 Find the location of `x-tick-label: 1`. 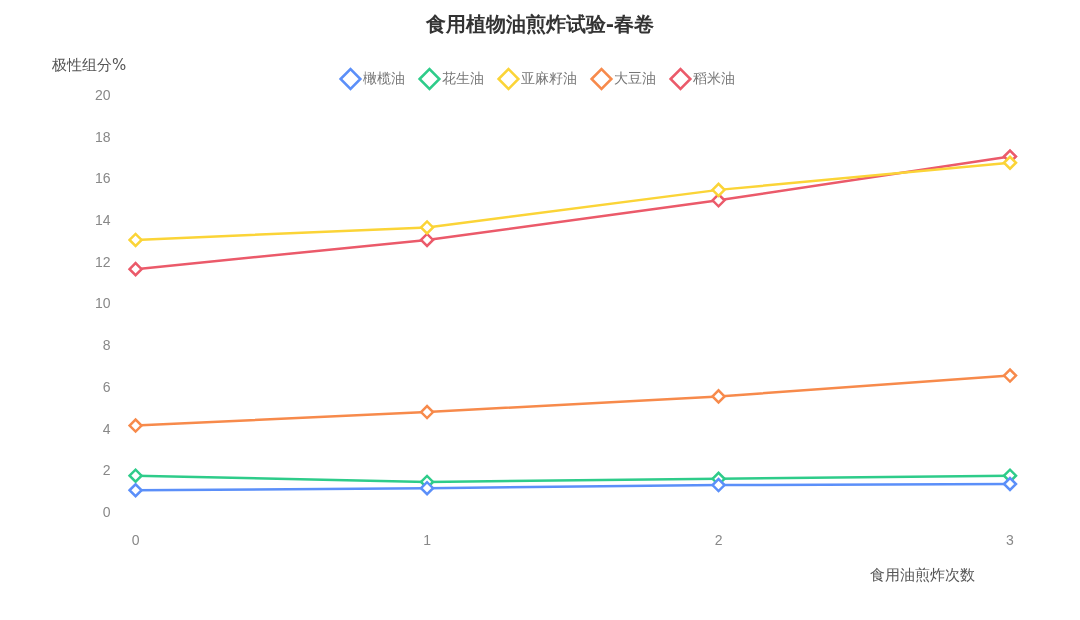

x-tick-label: 1 is located at coordinates (427, 540).